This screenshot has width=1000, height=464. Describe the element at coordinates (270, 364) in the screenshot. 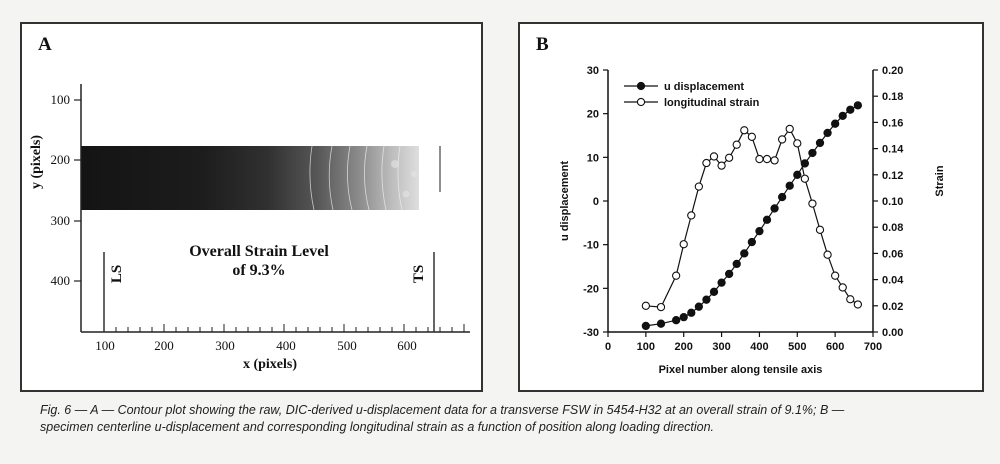

I see `x-axis-title: x (pixels)` at that location.